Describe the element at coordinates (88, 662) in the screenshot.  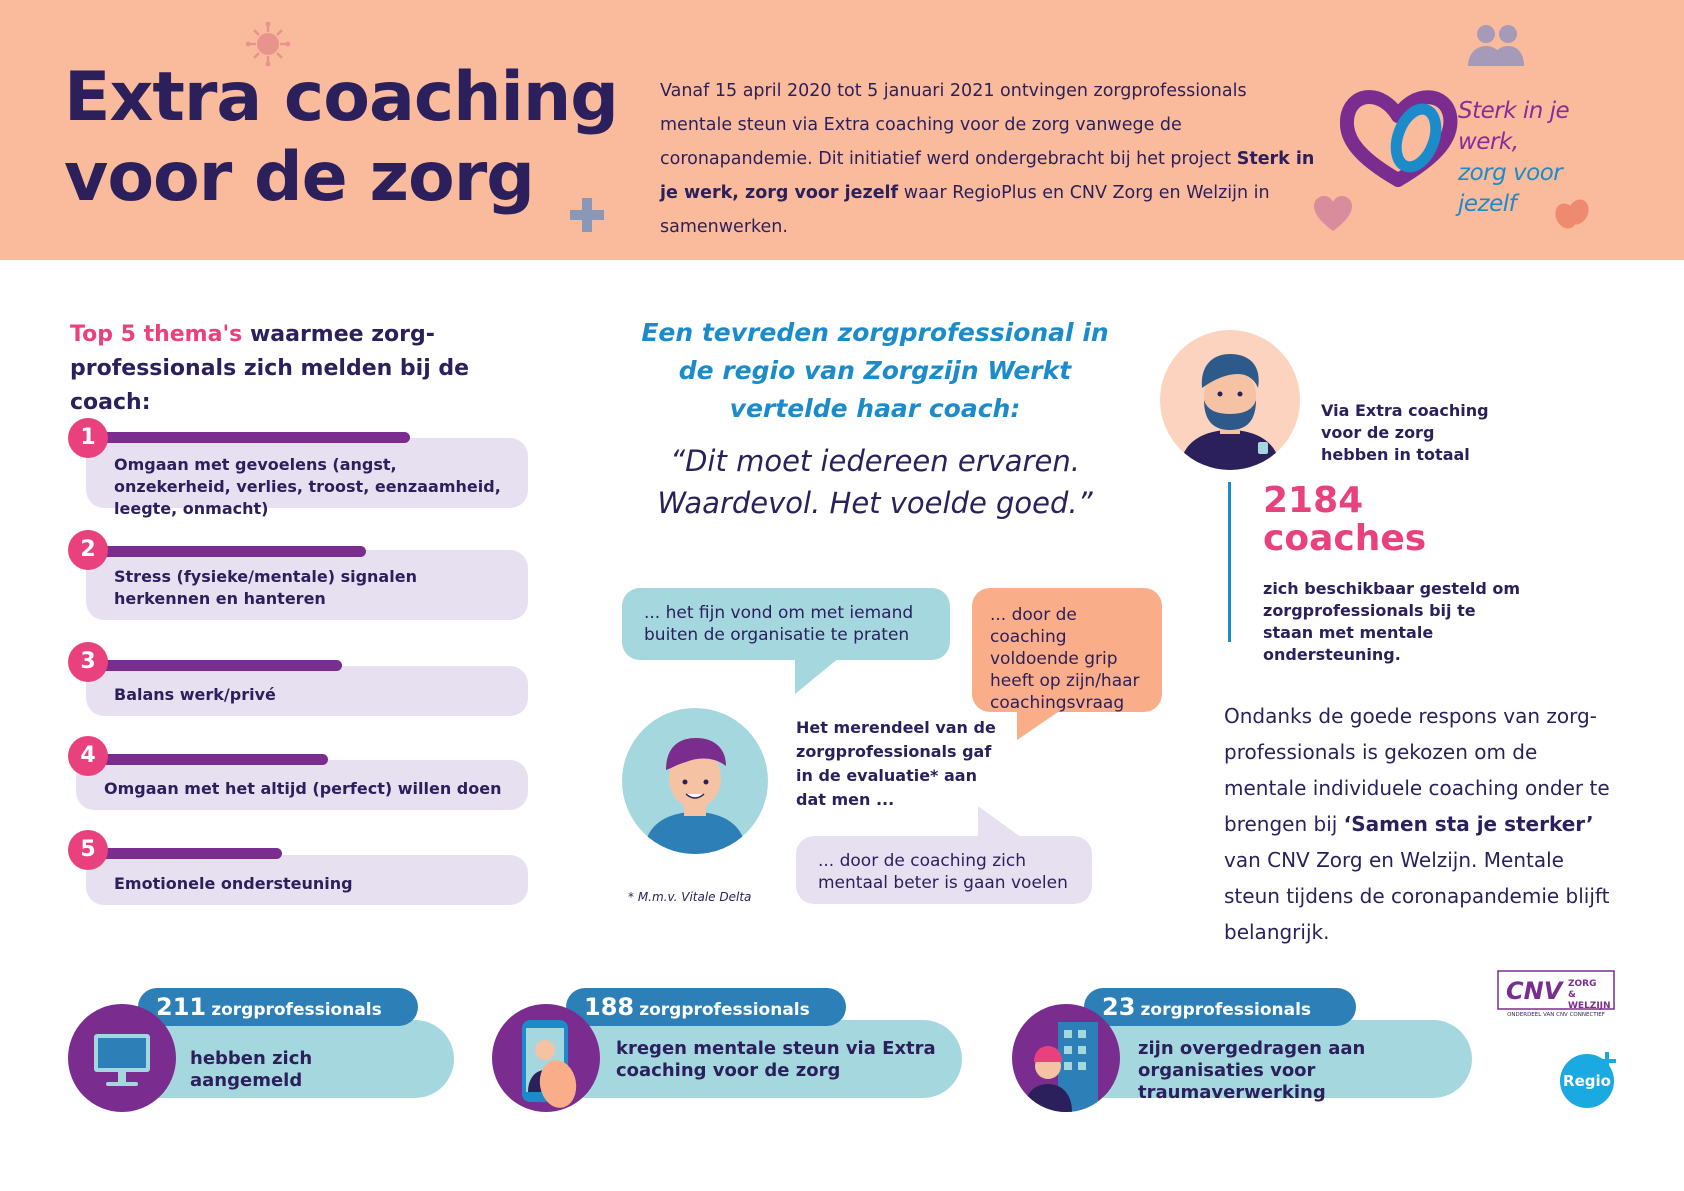
I see `theme-number: 3` at that location.